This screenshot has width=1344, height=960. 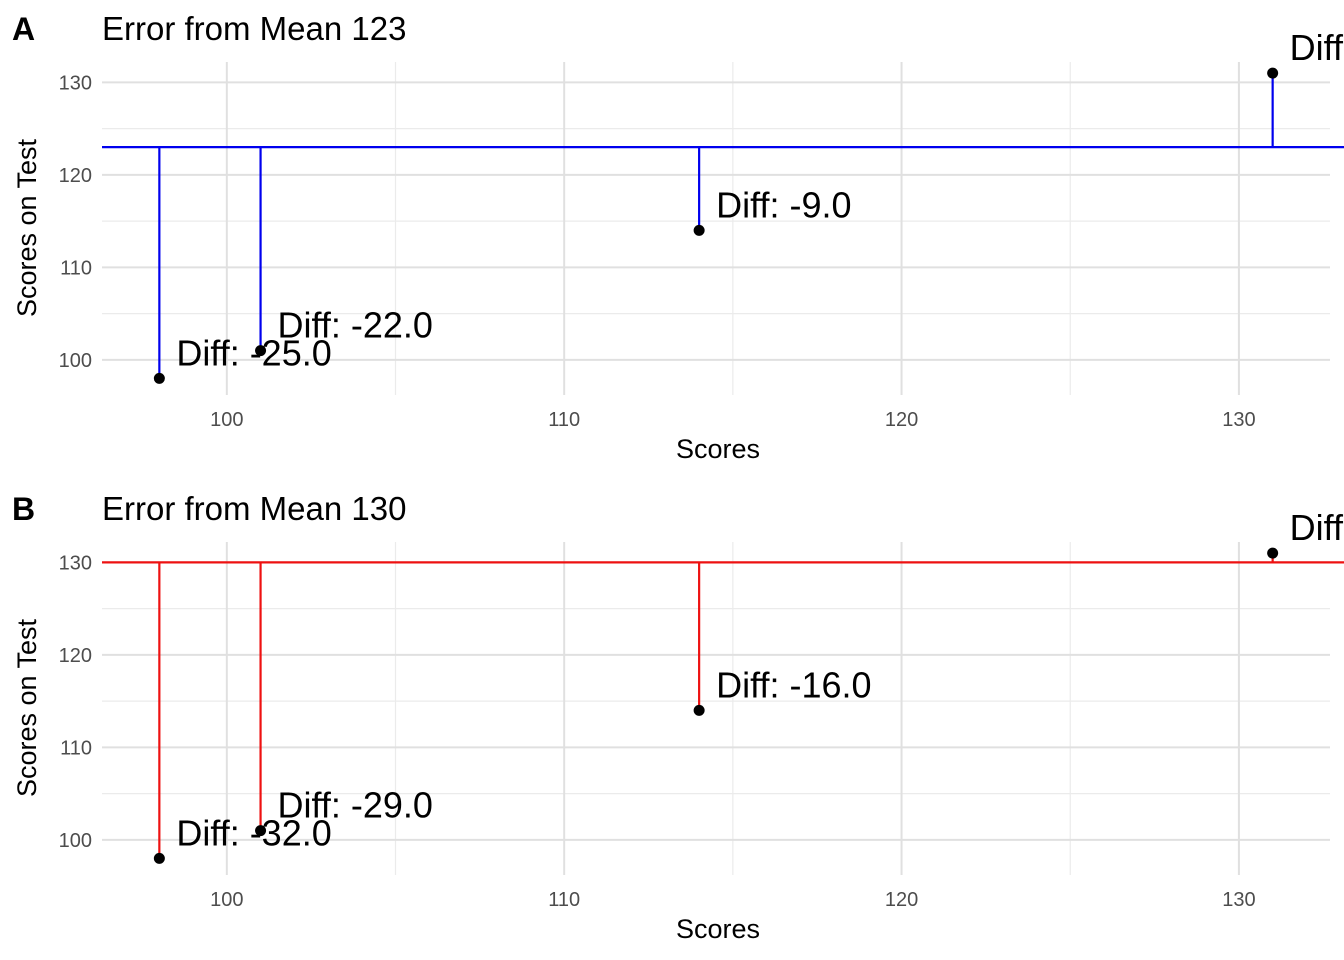 I want to click on diff-label: Diff: -25.0, so click(x=253, y=352).